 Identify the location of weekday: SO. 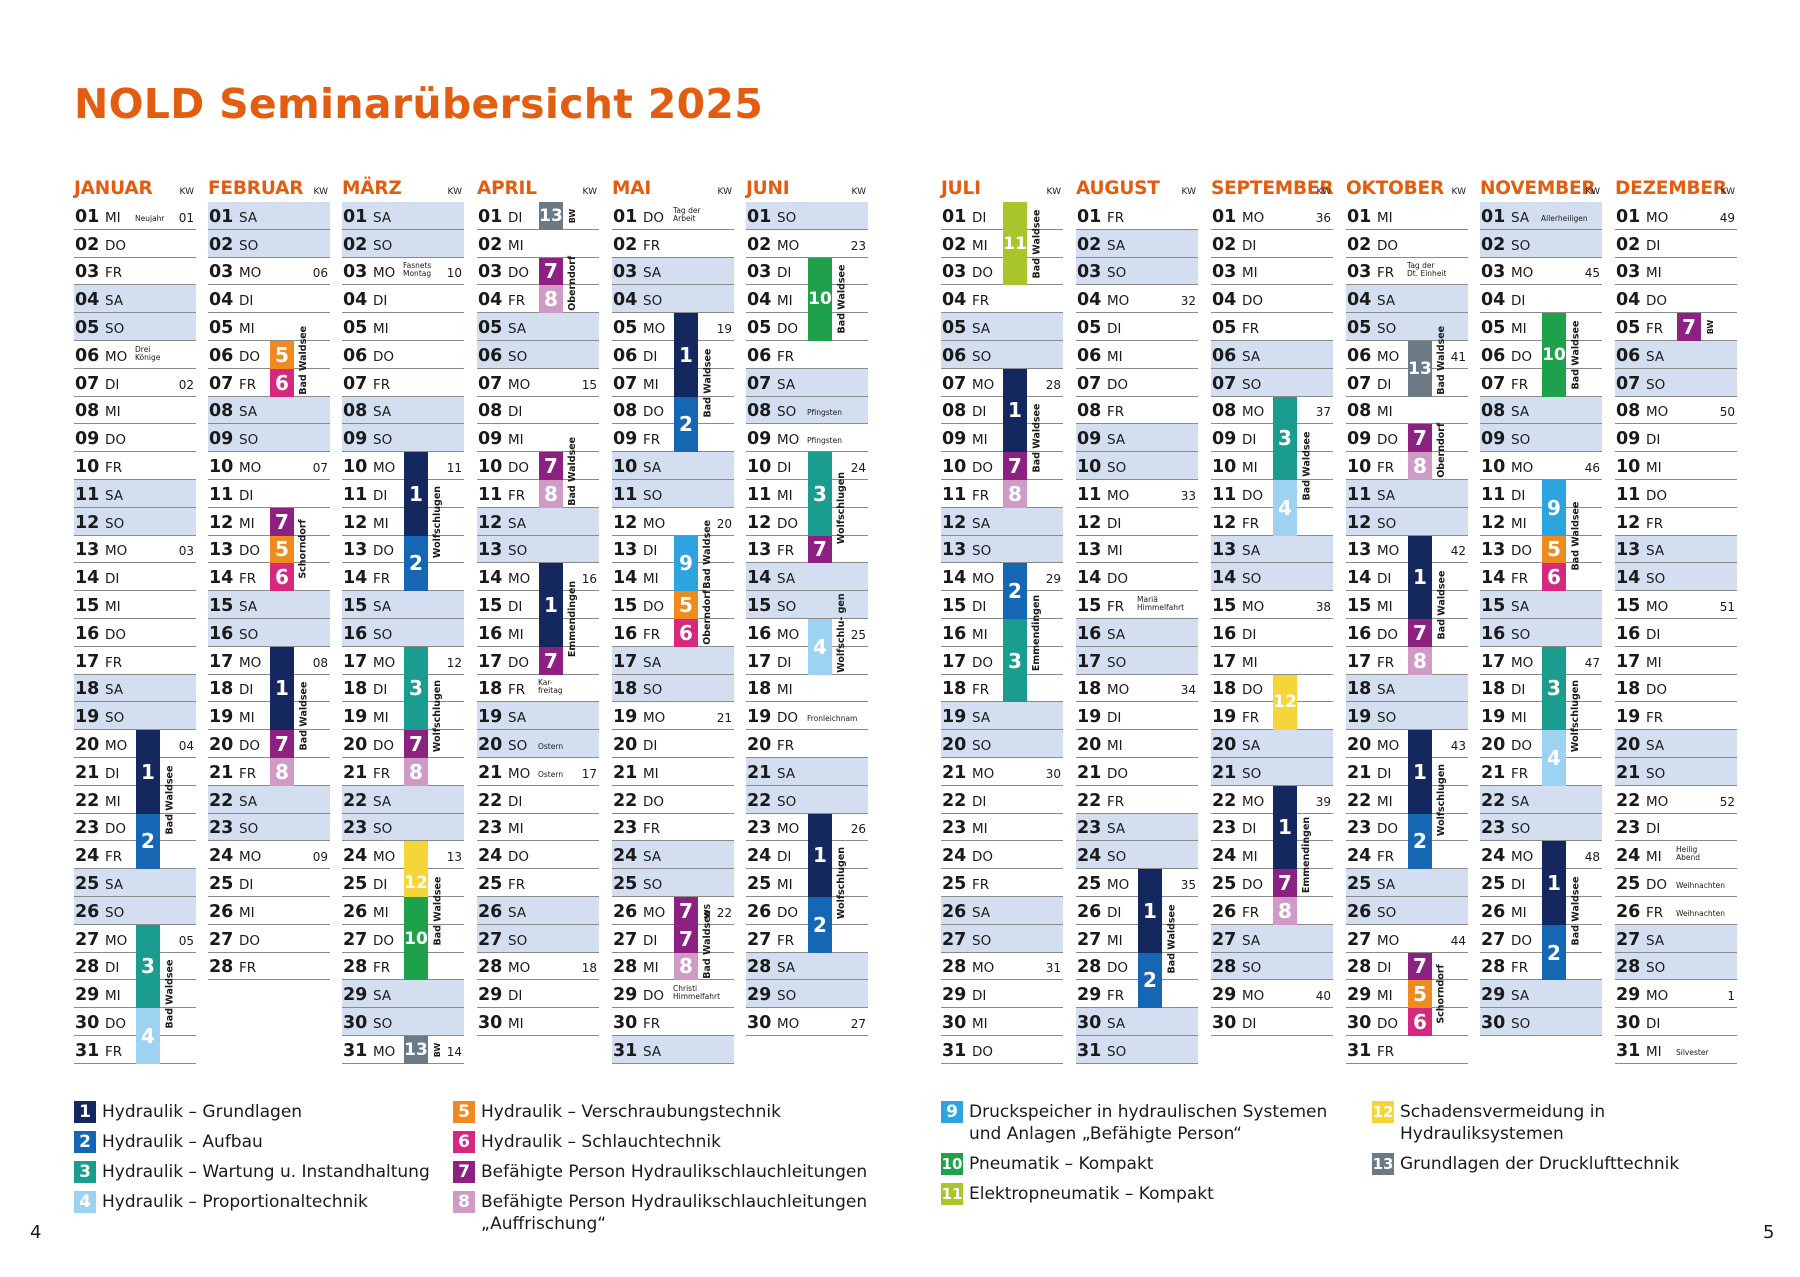
(1252, 968).